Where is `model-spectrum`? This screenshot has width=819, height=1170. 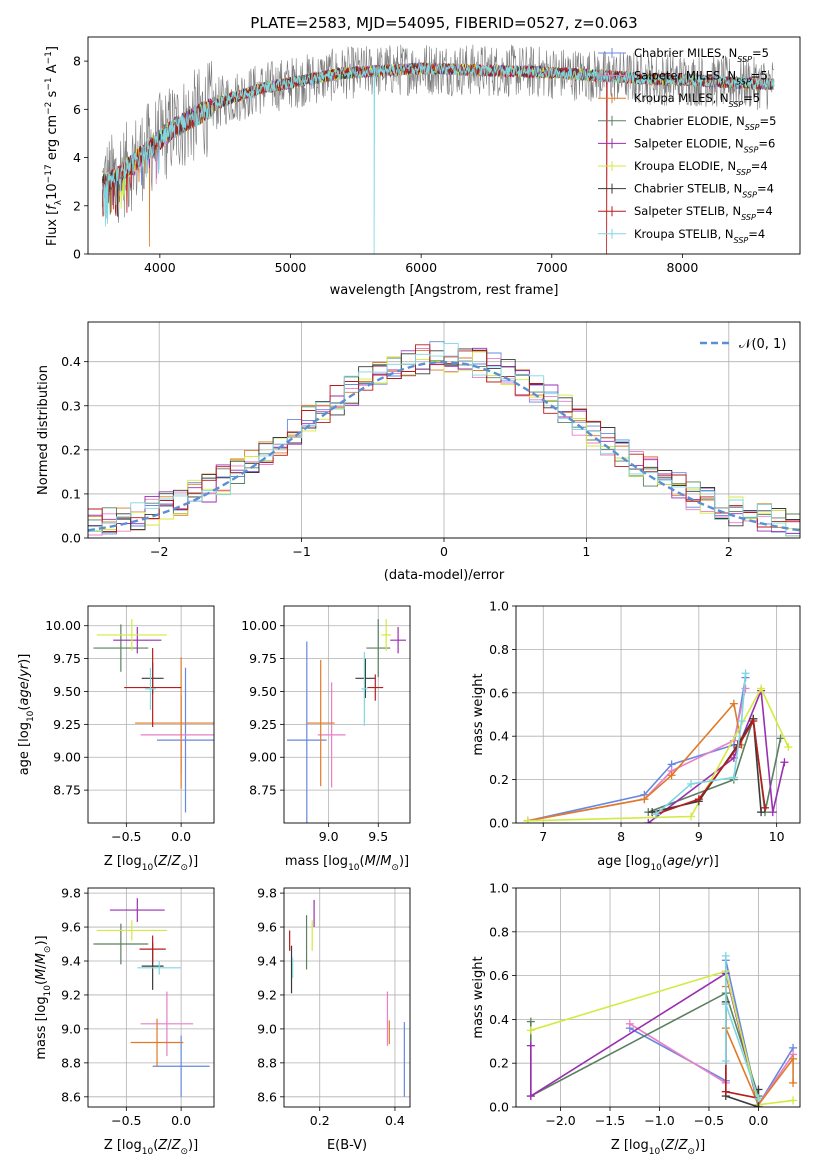
model-spectrum is located at coordinates (438, 158).